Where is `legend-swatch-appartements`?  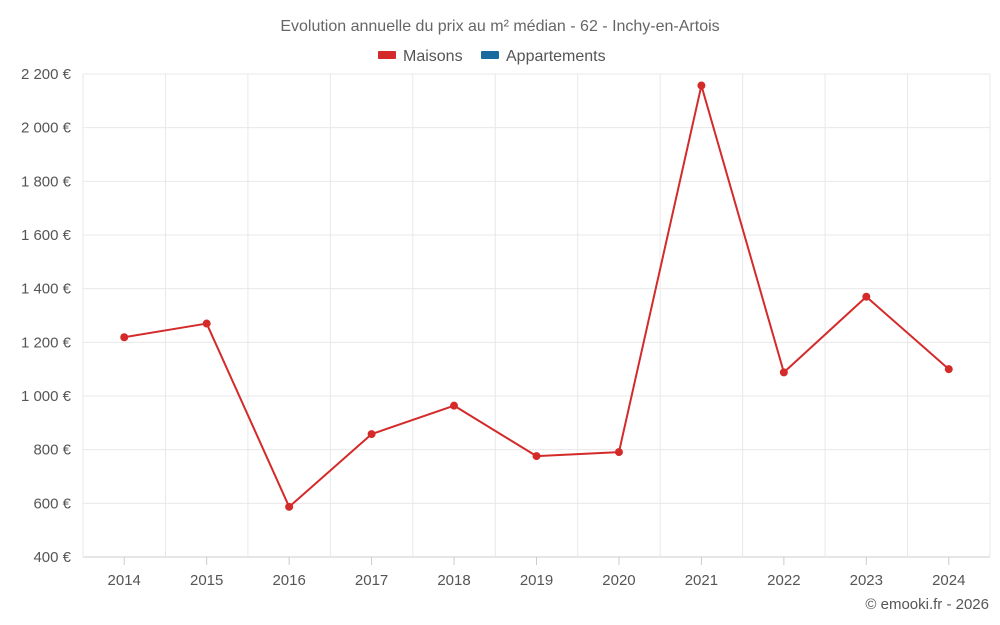 legend-swatch-appartements is located at coordinates (490, 55).